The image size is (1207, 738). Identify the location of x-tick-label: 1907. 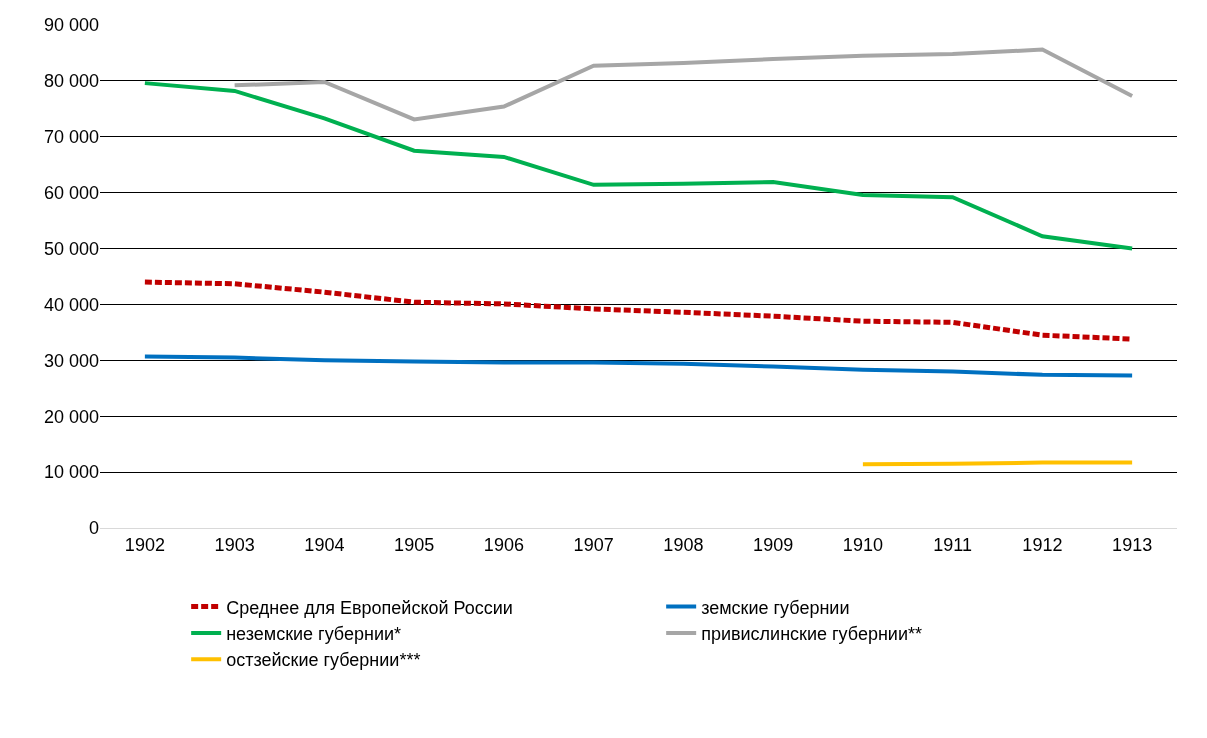
(593, 544).